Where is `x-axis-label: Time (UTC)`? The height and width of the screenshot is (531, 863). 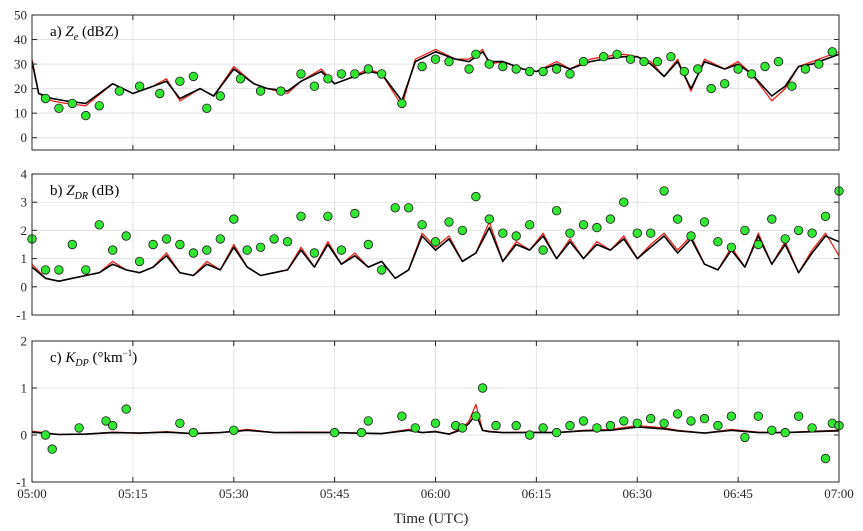 x-axis-label: Time (UTC) is located at coordinates (431, 519).